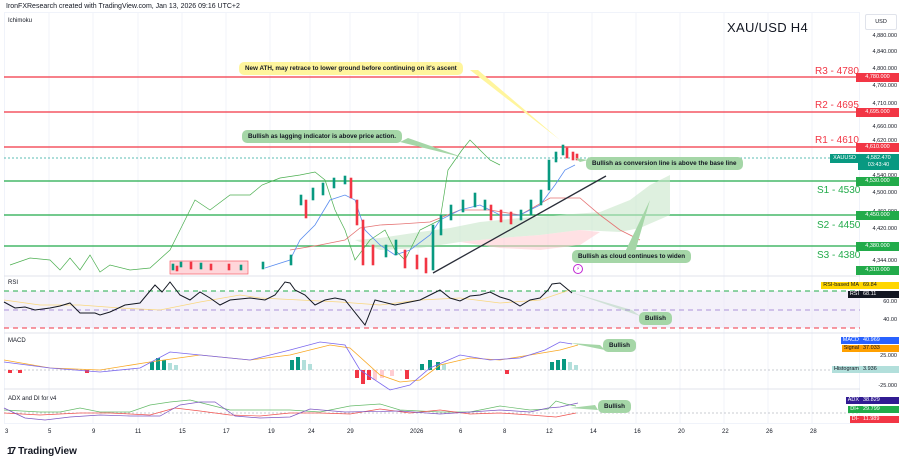 The width and height of the screenshot is (903, 469). Describe the element at coordinates (32, 399) in the screenshot. I see `adx-pane-label: ADX and DI for v4` at that location.